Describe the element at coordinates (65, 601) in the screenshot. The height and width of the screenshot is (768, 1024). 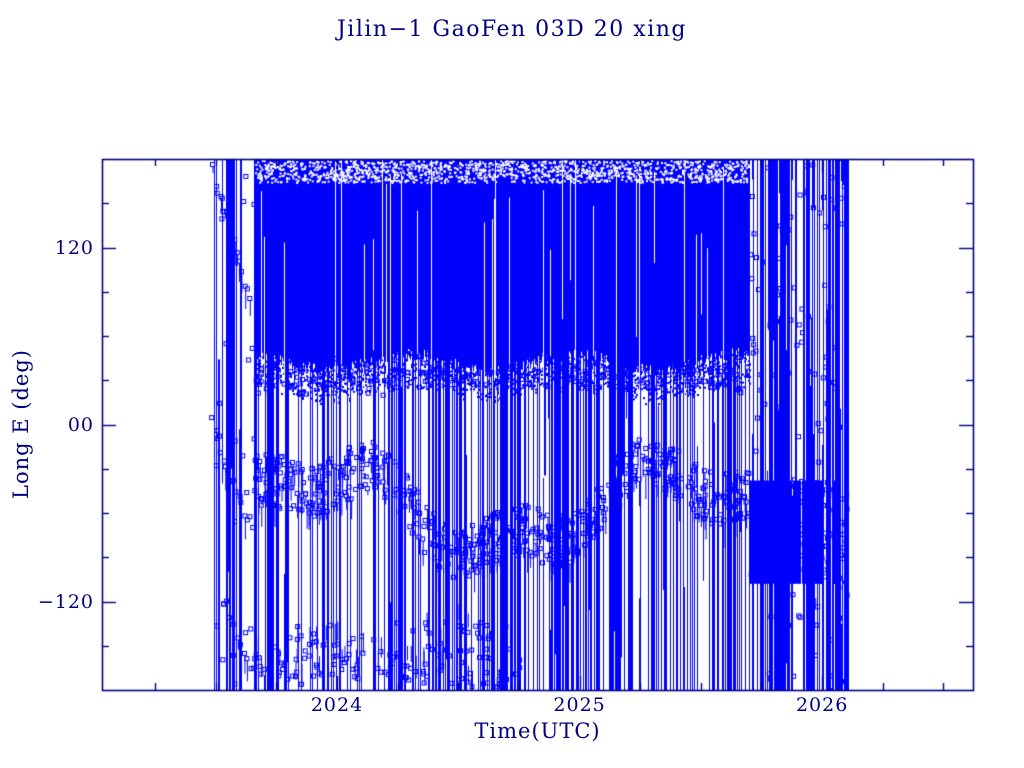
I see `y-tick-label-−120: −120` at that location.